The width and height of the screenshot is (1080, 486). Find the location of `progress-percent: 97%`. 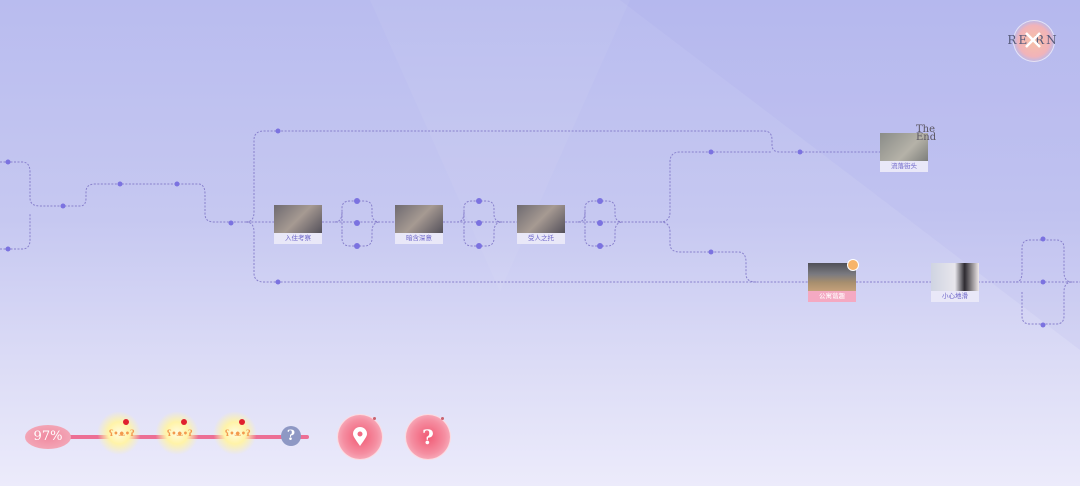

progress-percent: 97% is located at coordinates (48, 437).